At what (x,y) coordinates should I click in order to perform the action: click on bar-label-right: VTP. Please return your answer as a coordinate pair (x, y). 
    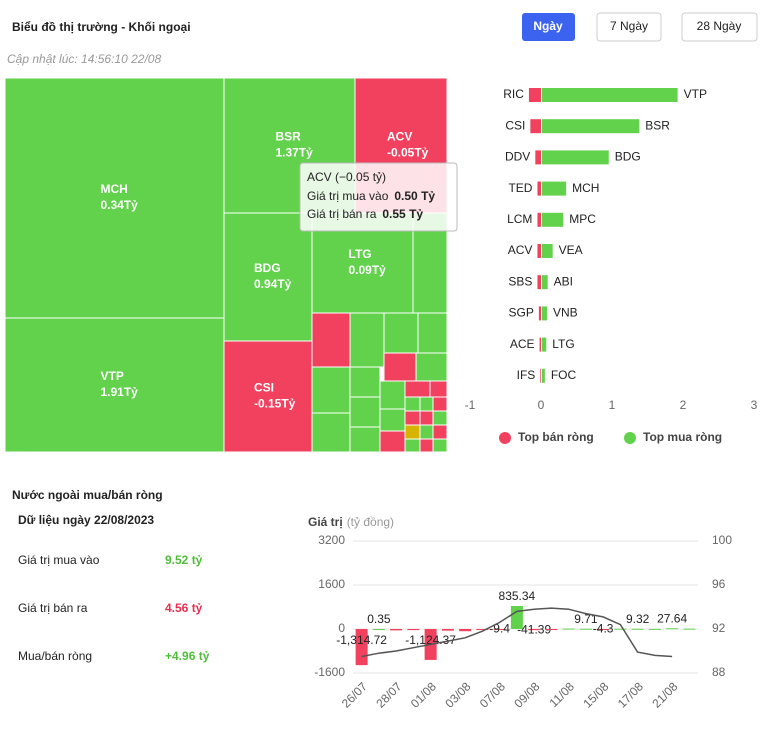
    Looking at the image, I should click on (695, 94).